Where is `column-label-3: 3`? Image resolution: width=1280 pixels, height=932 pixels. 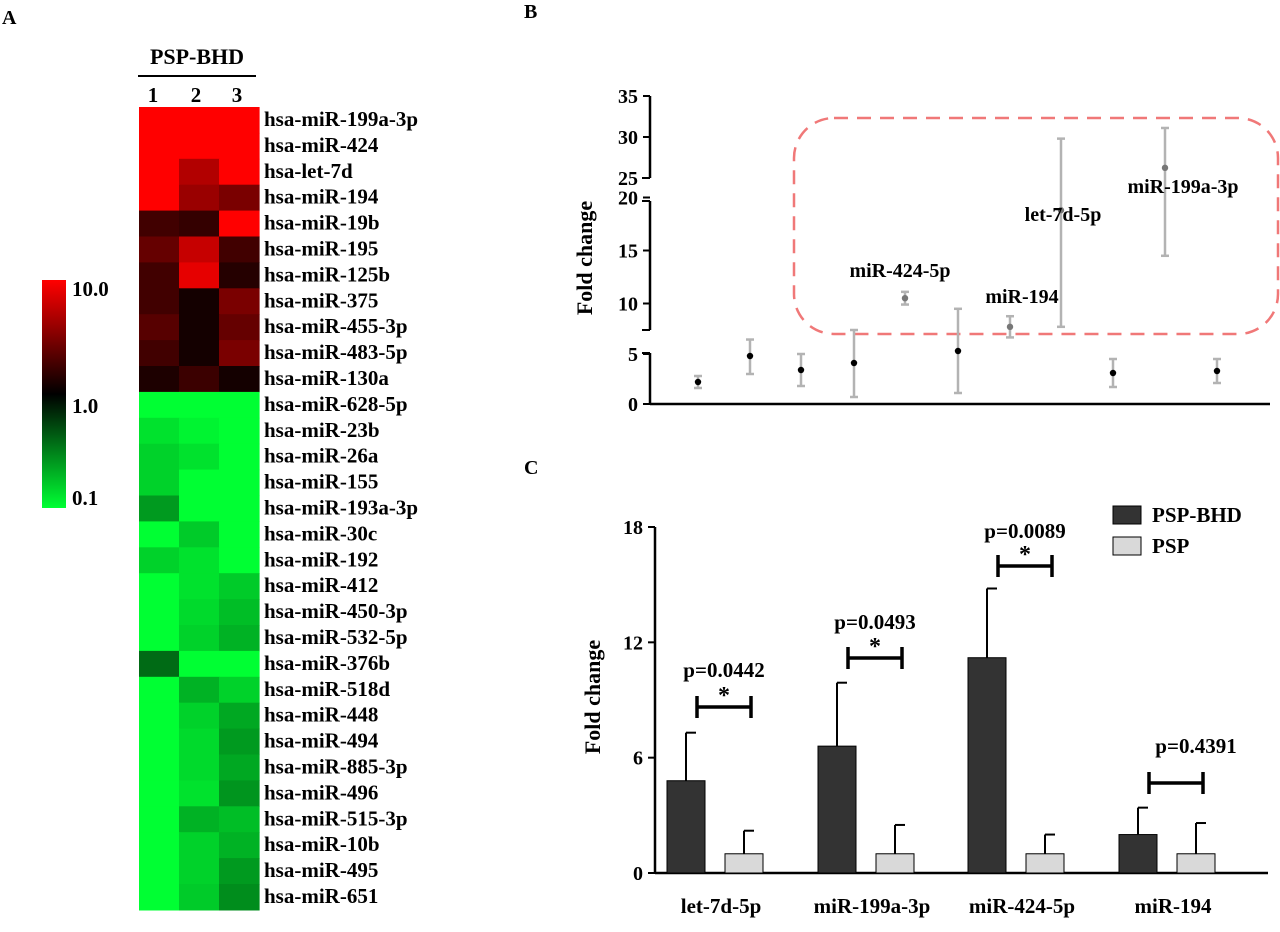
column-label-3: 3 is located at coordinates (237, 95).